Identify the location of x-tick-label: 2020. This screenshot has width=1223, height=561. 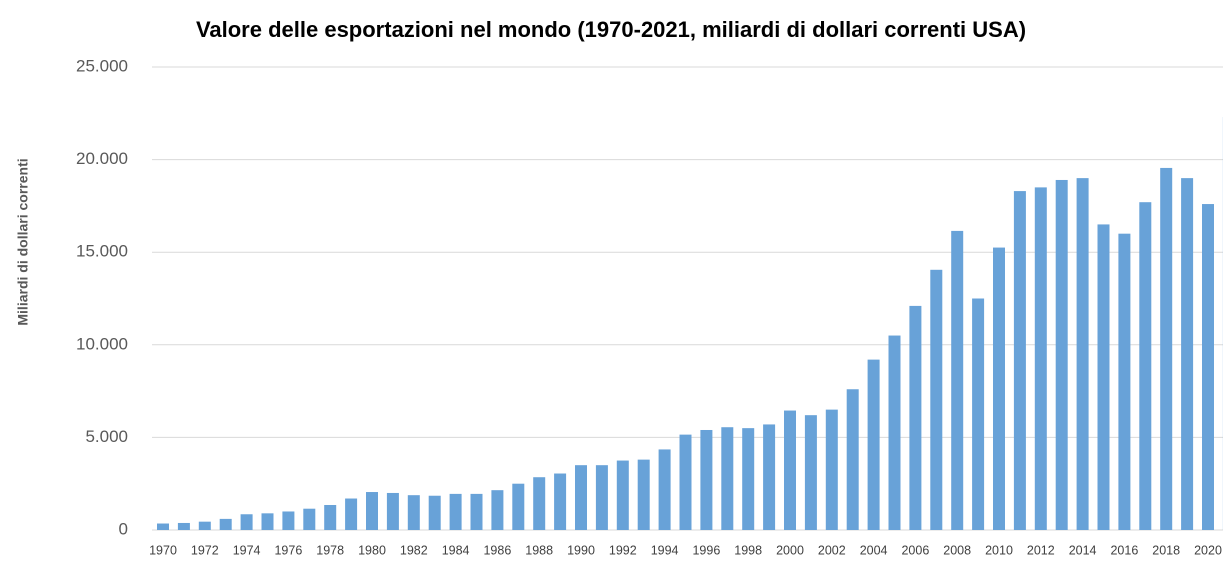
(1208, 550).